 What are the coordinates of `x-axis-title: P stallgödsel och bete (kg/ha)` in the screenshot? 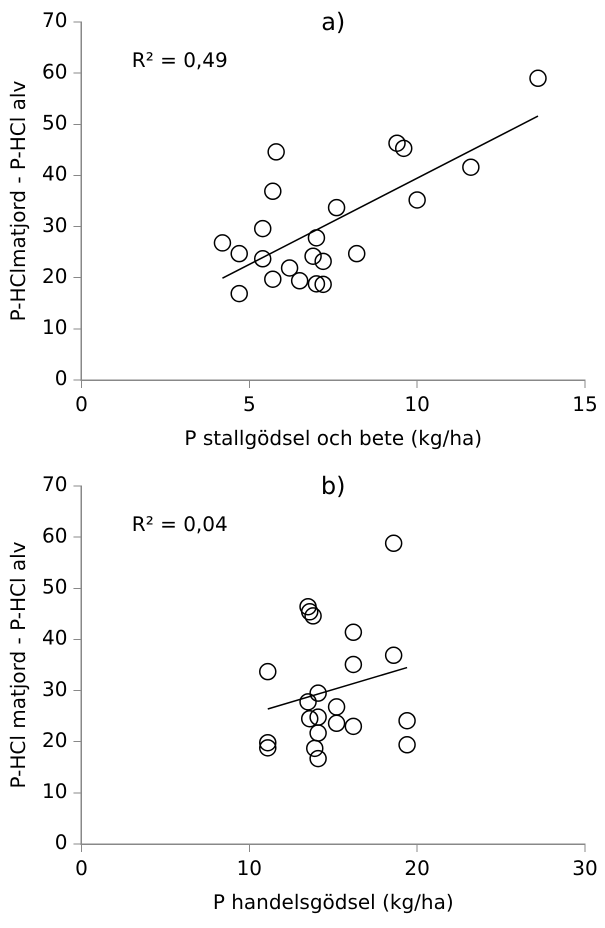 It's located at (333, 438).